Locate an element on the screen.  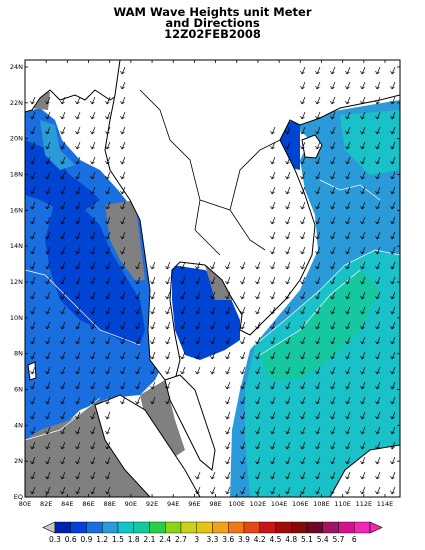
lon-label: 114E is located at coordinates (385, 504).